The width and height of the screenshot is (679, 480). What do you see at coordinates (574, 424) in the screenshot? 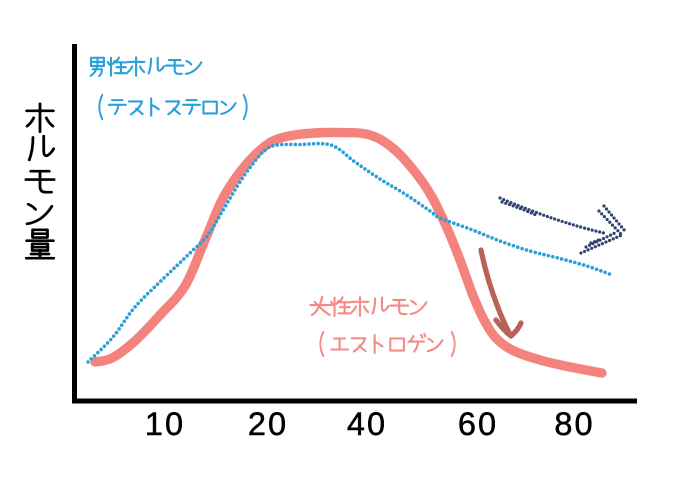
I see `svg-text: 80` at bounding box center [574, 424].